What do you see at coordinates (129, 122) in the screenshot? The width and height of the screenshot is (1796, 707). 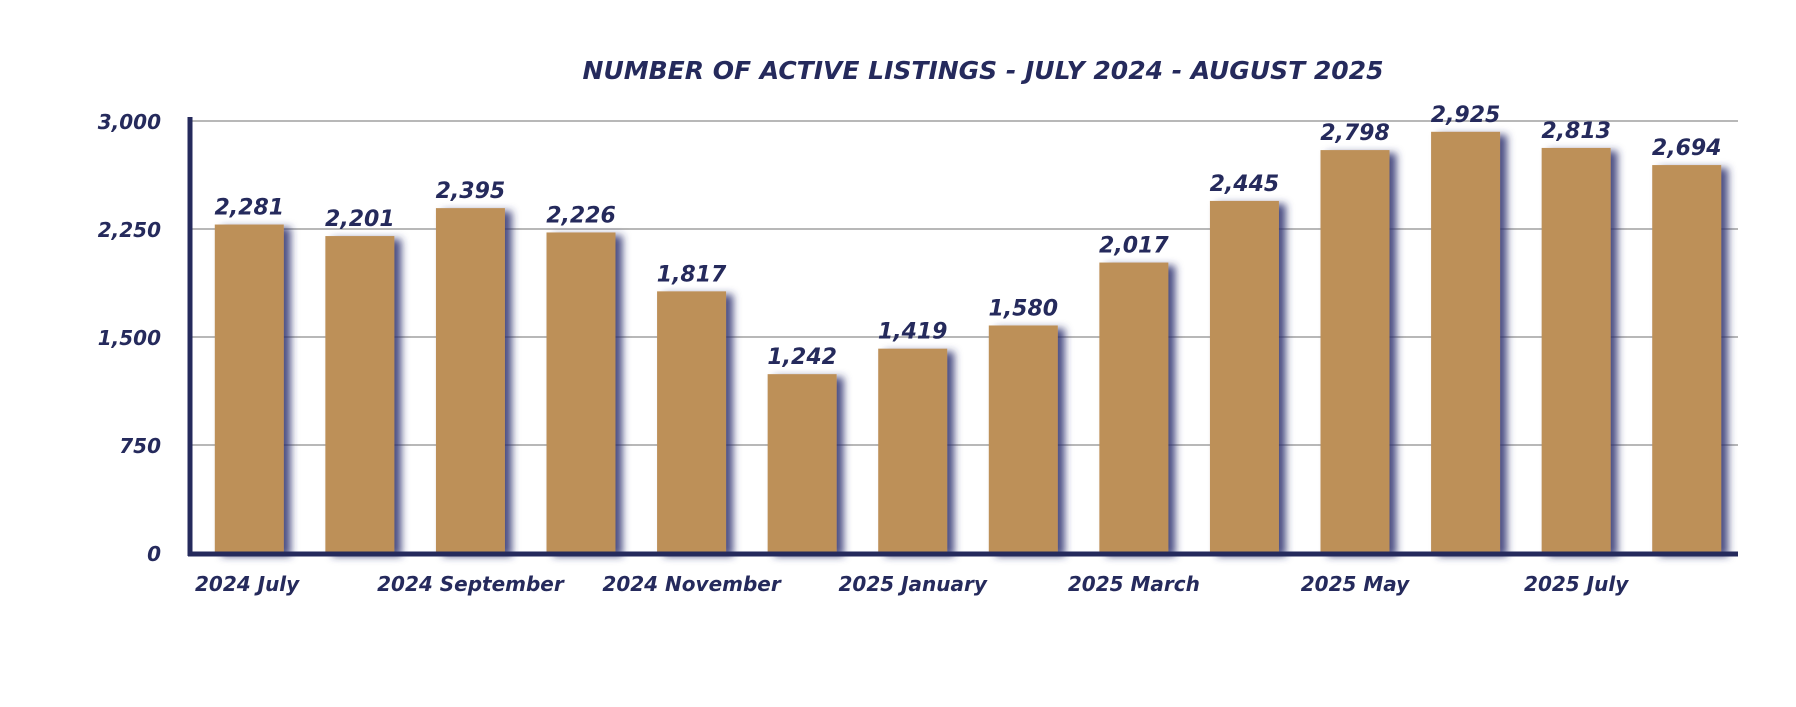 I see `y-tick-label: 3,000` at bounding box center [129, 122].